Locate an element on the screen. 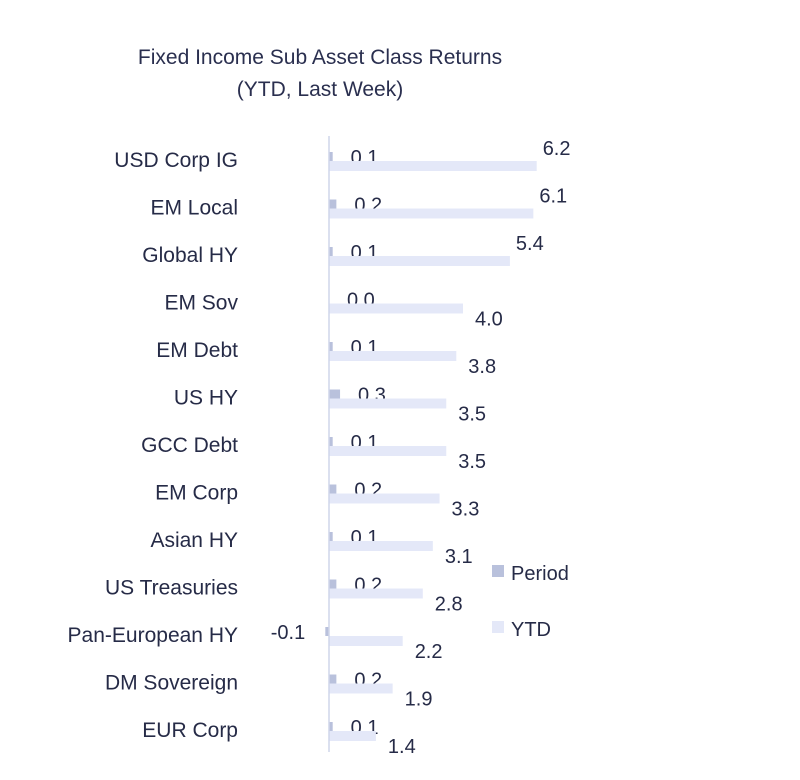 This screenshot has width=800, height=780. category-label: US Treasuries is located at coordinates (171, 588).